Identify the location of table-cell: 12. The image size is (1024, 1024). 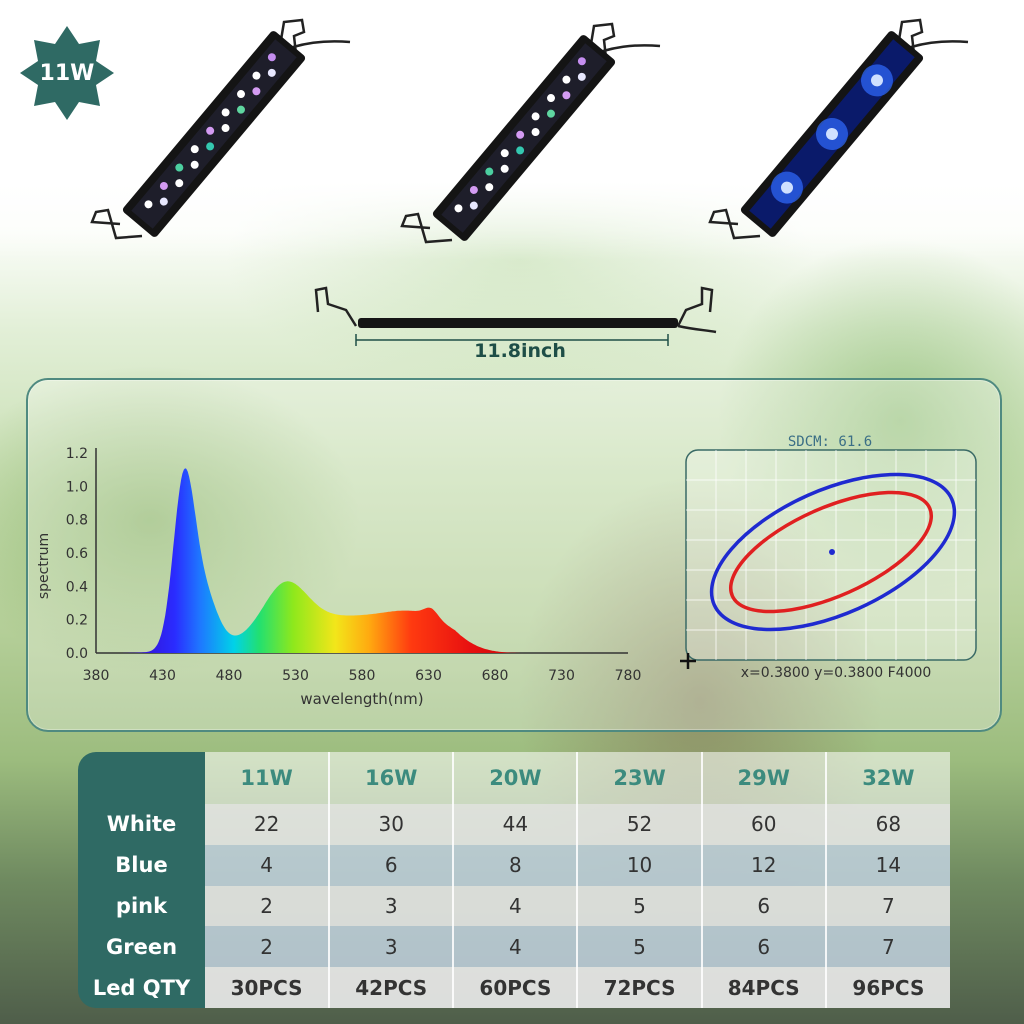
(763, 865).